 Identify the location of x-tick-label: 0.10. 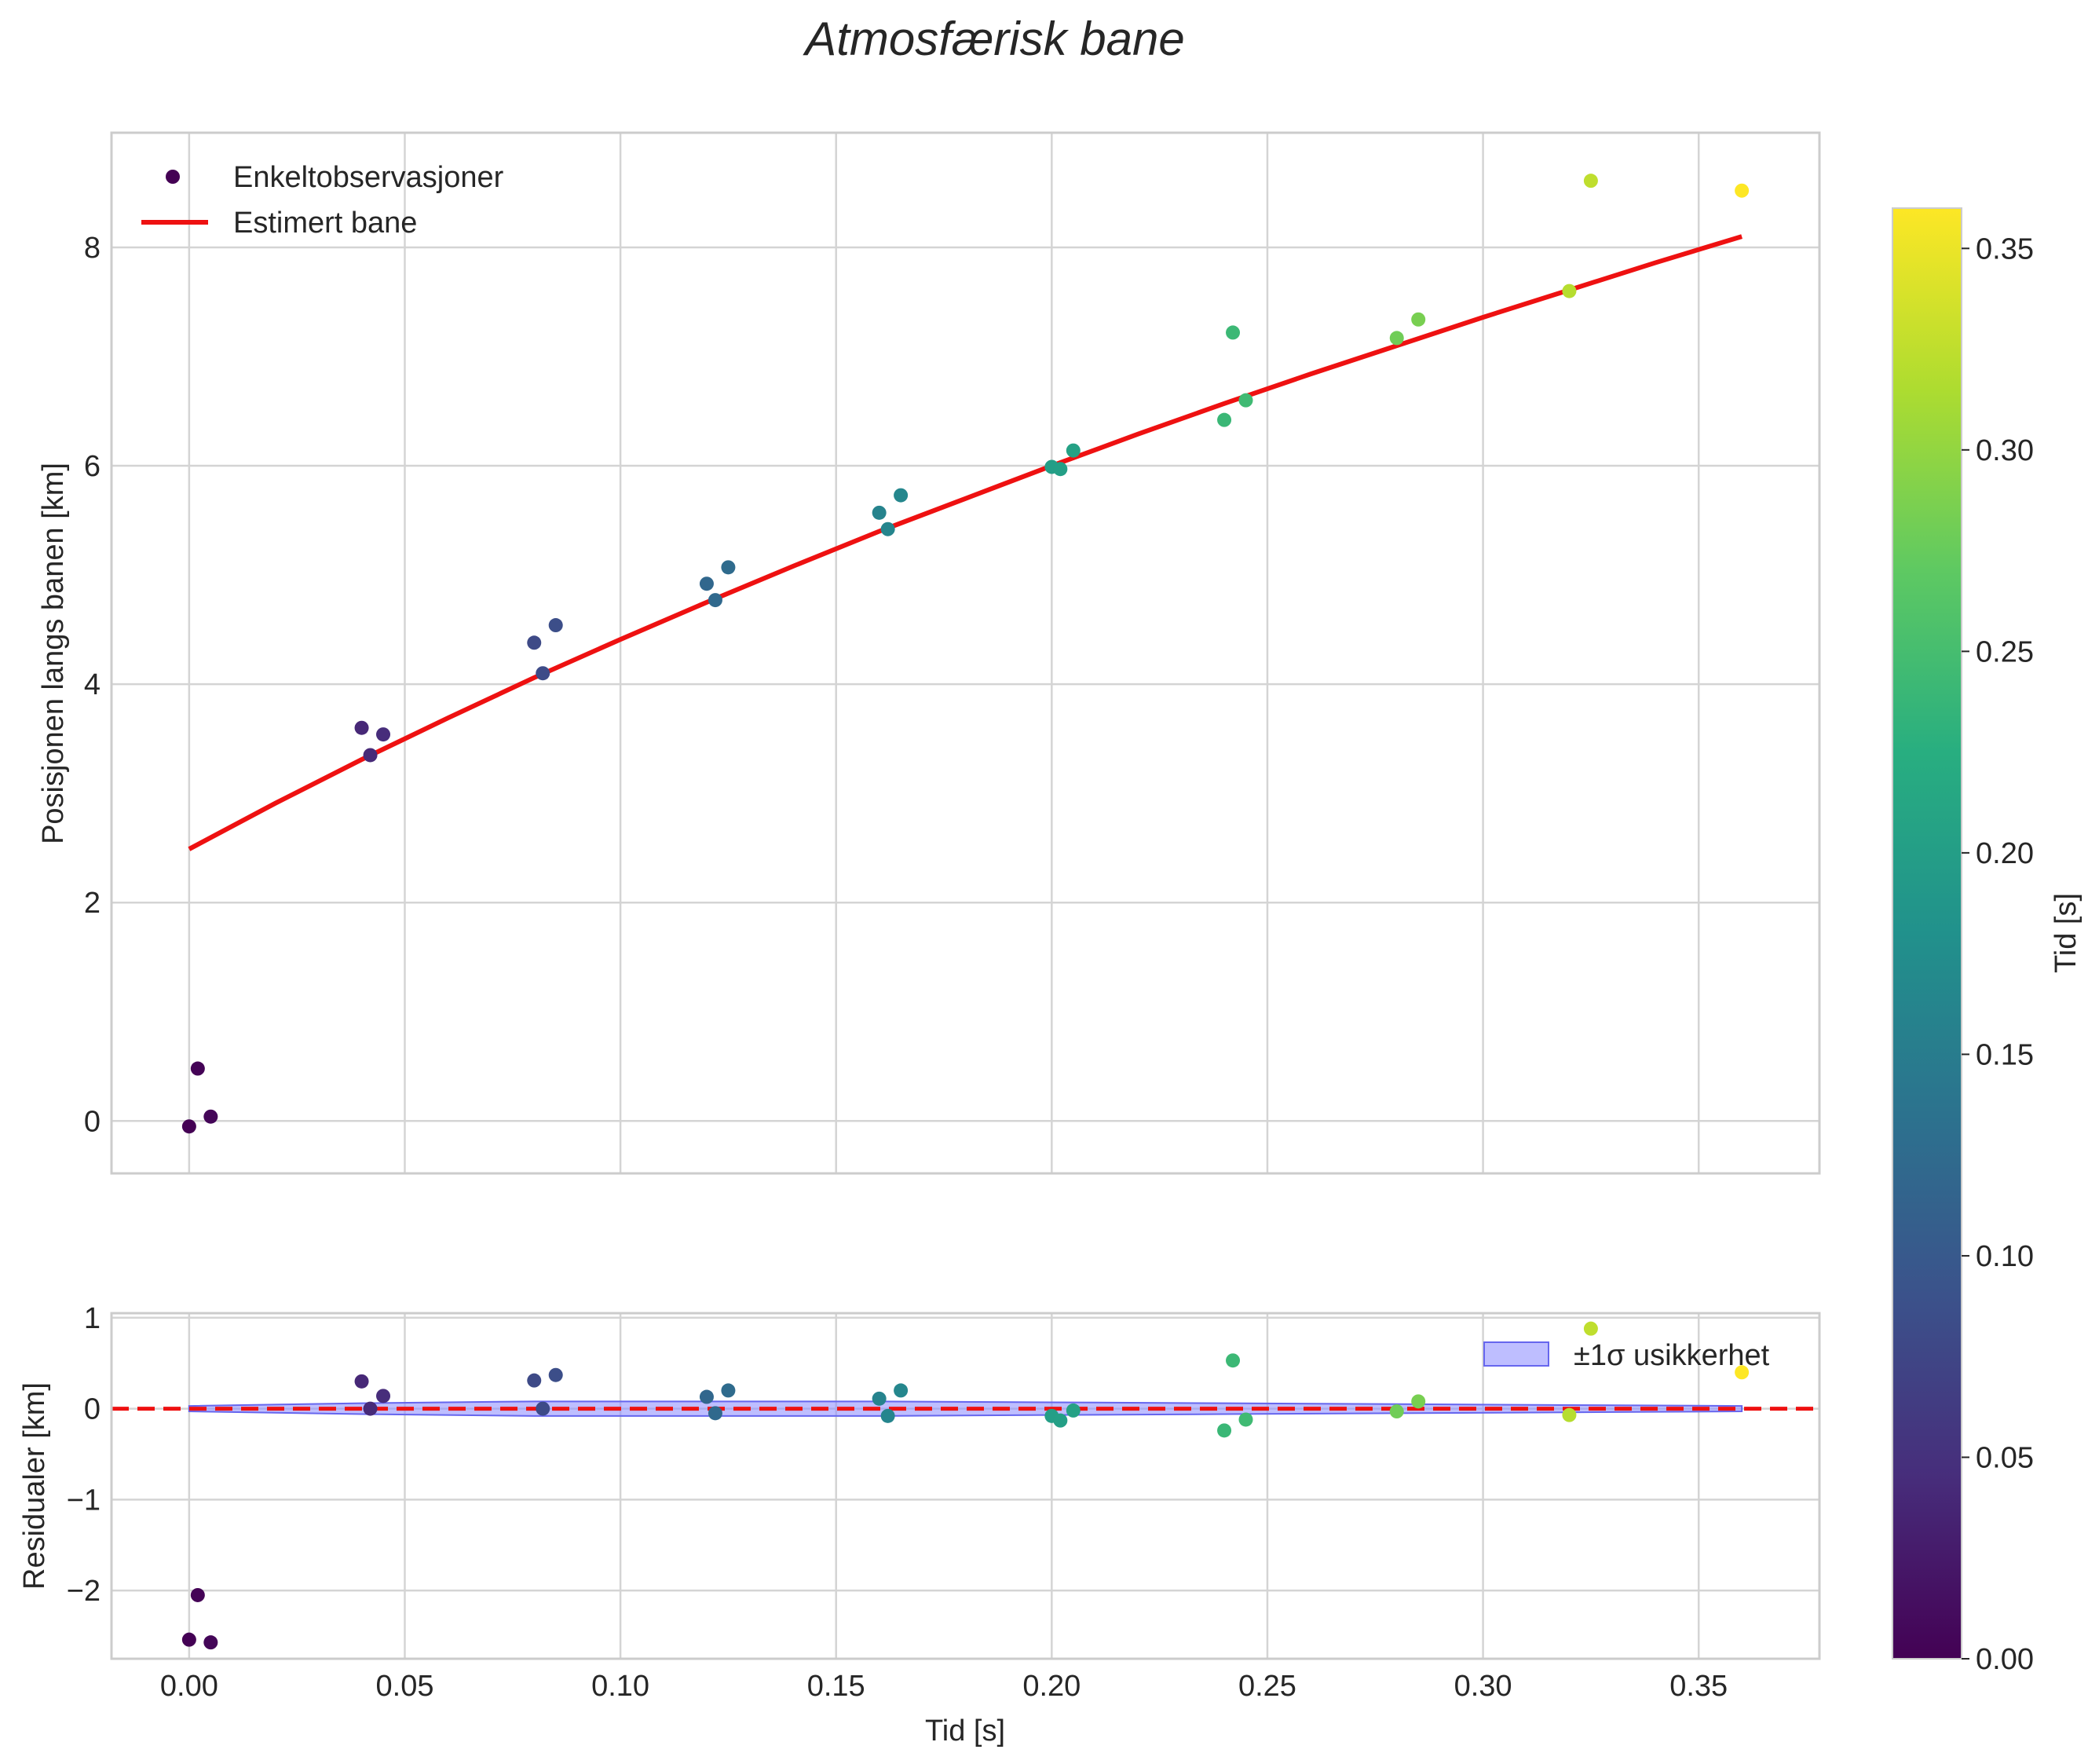
(620, 1687).